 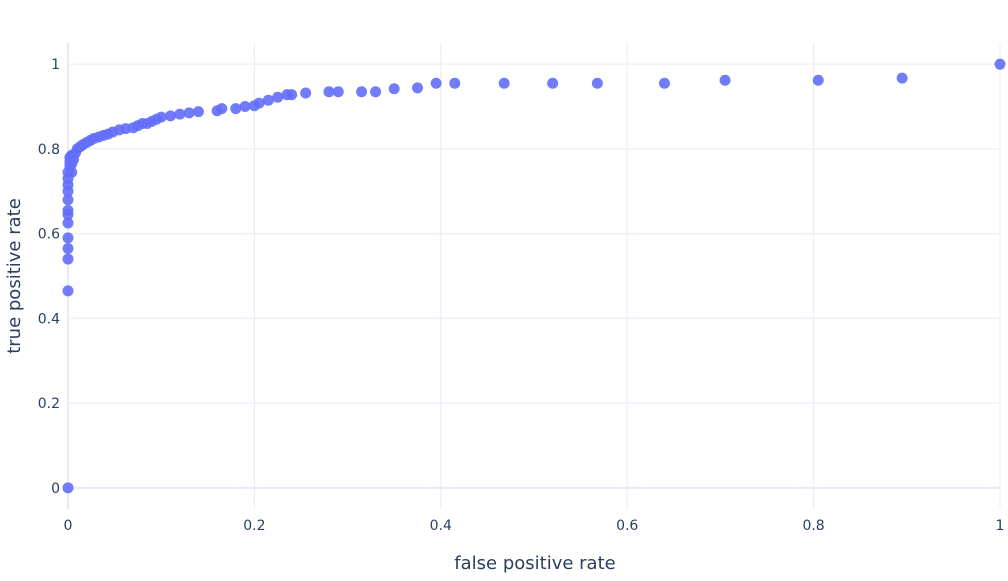 I want to click on x-tick-label: 0.2, so click(x=254, y=526).